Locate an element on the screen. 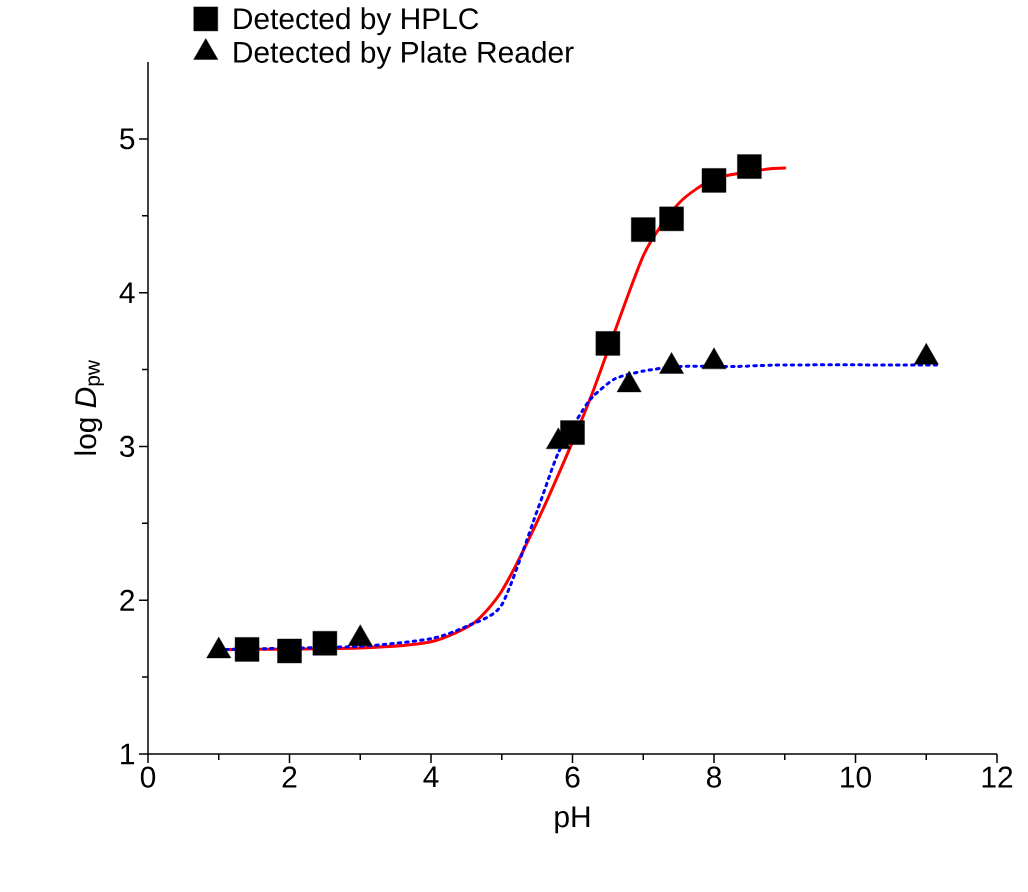 The image size is (1028, 892). x-tick-label: 0 is located at coordinates (148, 777).